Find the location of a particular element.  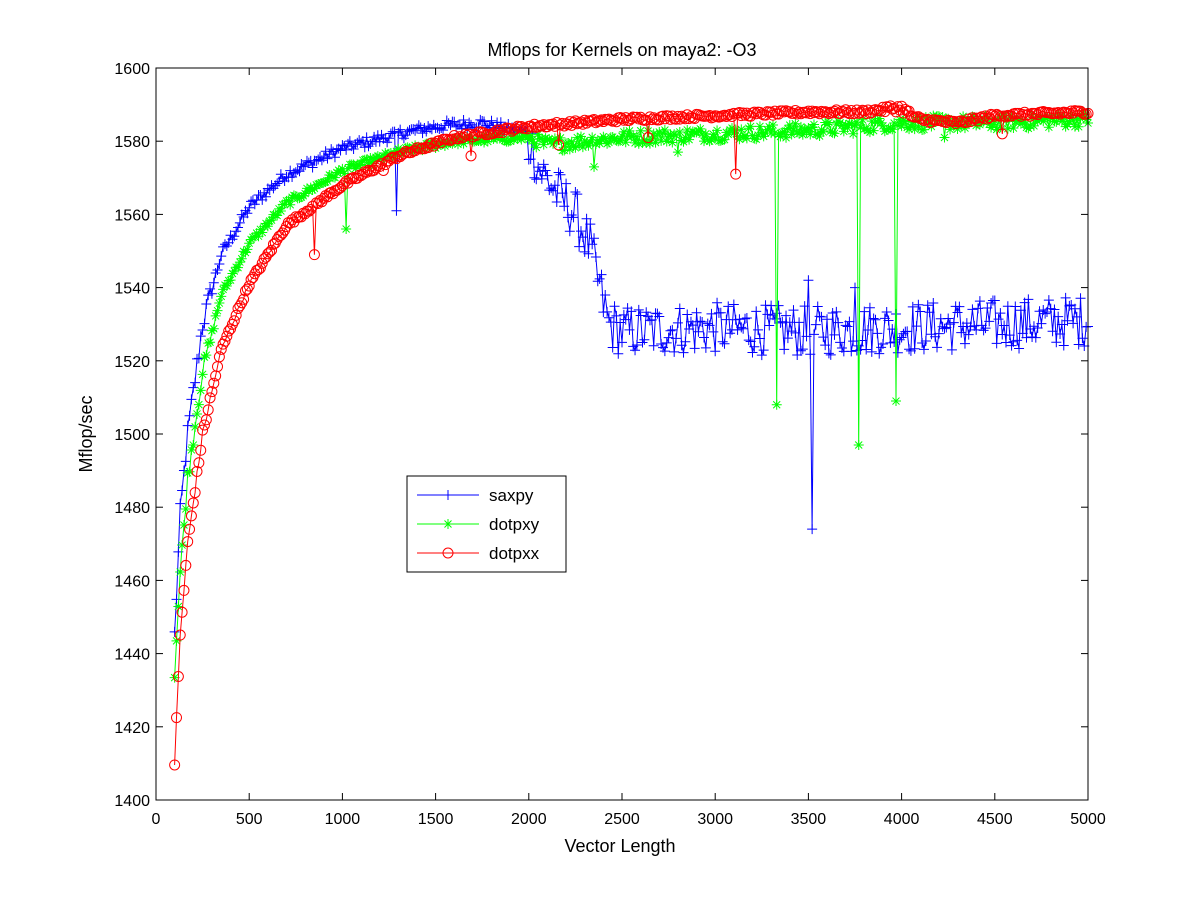

data-point-dotpxy-339-shape is located at coordinates (806, 132).